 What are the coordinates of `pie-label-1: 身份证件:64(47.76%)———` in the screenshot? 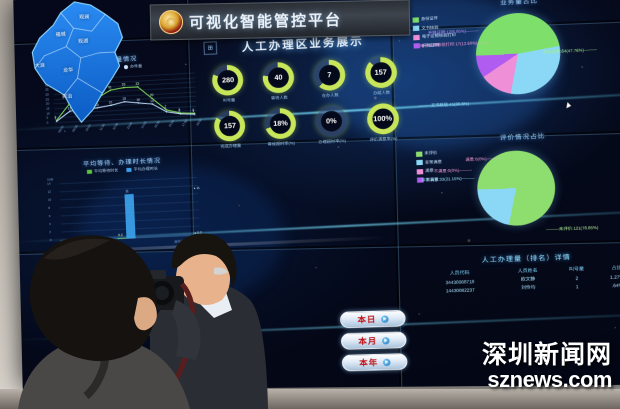 It's located at (570, 50).